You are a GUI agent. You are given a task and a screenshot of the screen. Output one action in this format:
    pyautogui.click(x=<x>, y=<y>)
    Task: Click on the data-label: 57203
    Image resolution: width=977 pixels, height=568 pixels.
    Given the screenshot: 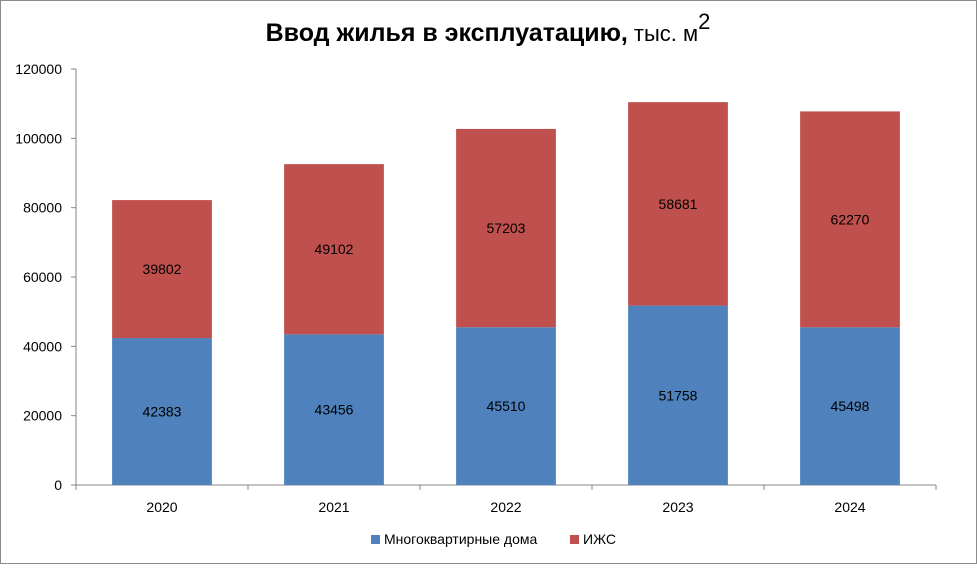 What is the action you would take?
    pyautogui.click(x=506, y=228)
    